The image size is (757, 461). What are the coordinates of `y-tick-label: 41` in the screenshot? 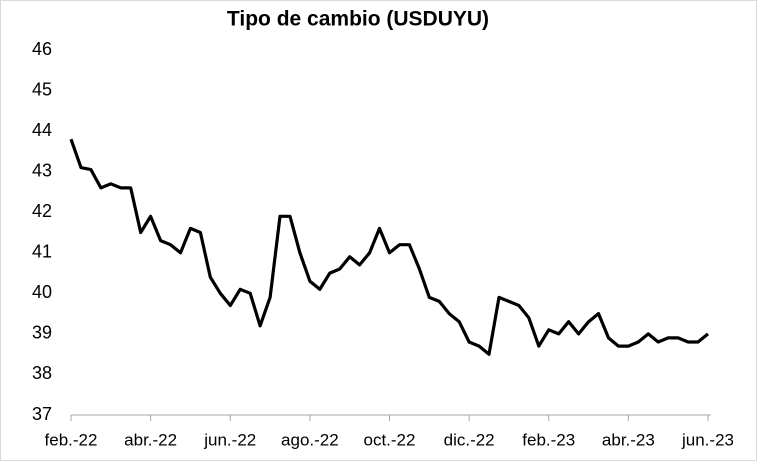 It's located at (42, 252).